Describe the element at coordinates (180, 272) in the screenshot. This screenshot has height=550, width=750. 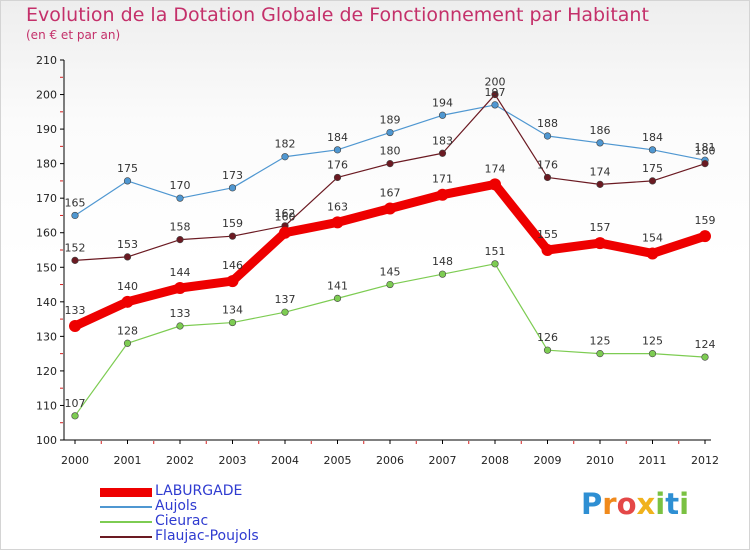
I see `data-label: 144` at that location.